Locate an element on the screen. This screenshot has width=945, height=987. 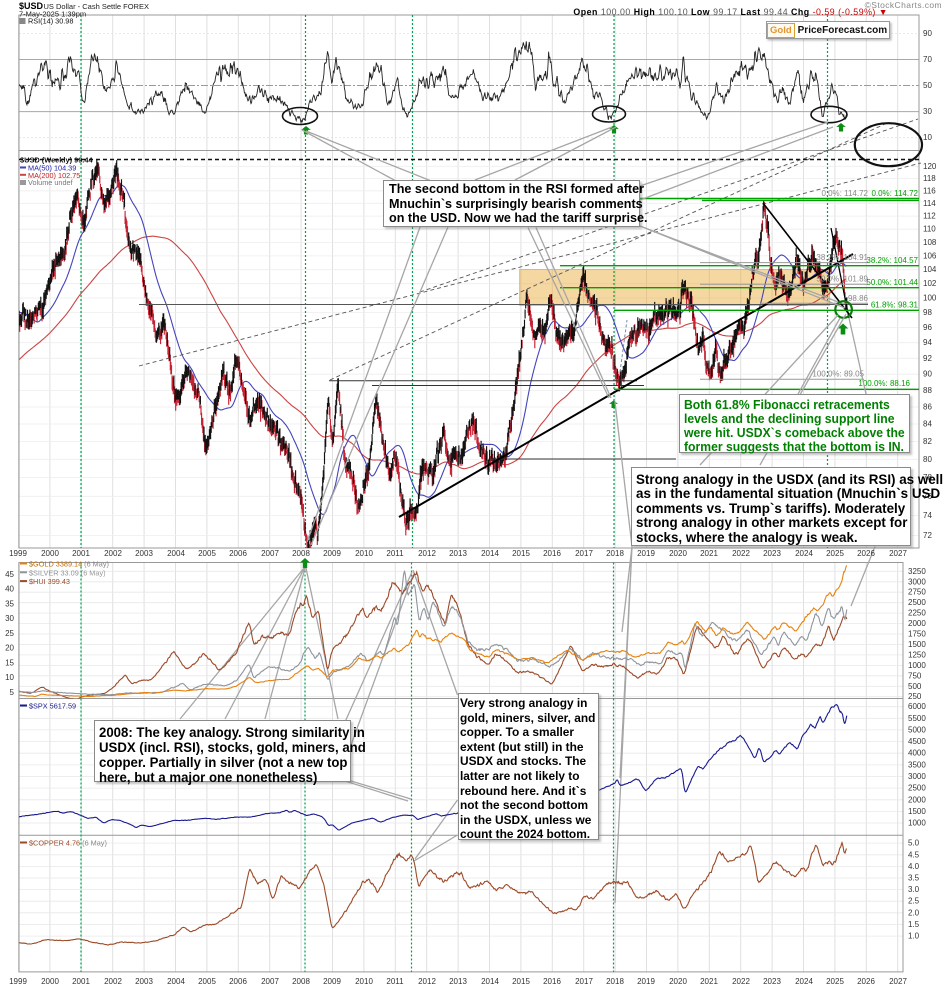
svg-text: MA(200) 102.75 is located at coordinates (54, 175).